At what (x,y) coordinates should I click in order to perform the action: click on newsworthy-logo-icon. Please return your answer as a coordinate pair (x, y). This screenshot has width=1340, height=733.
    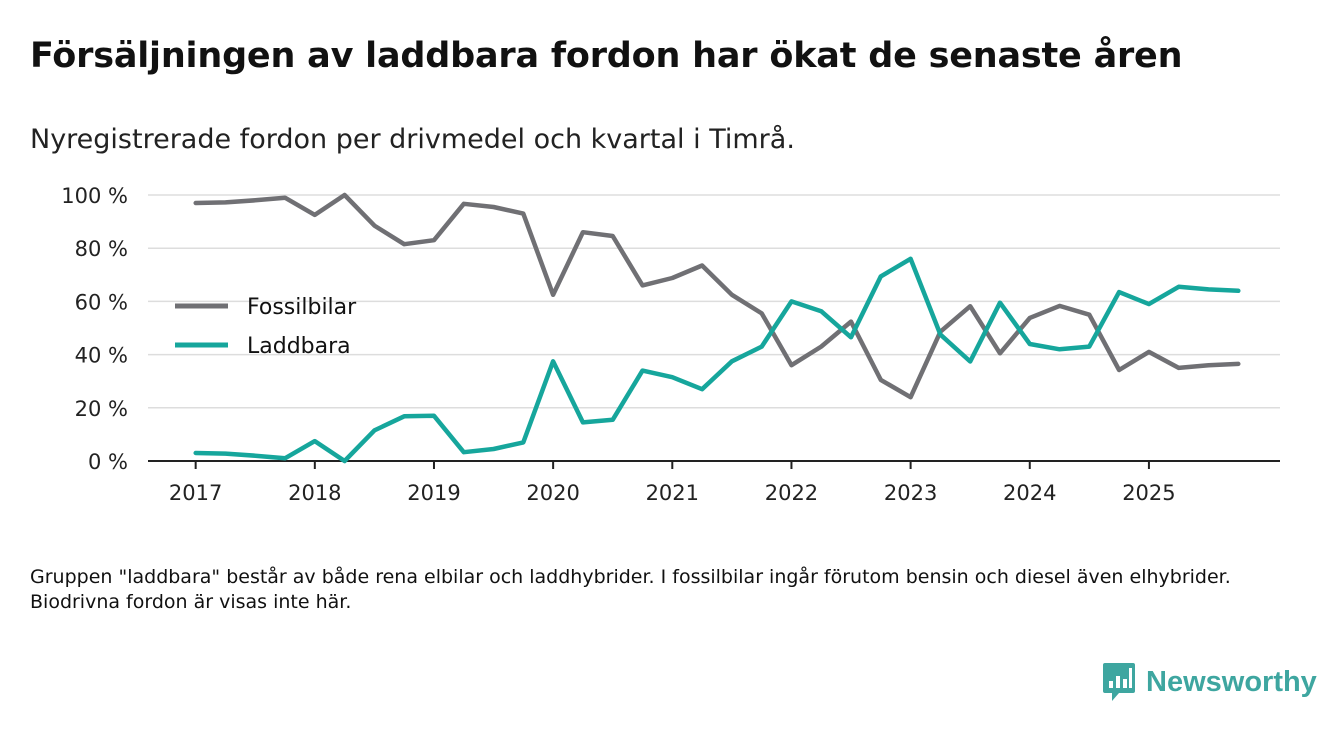
    Looking at the image, I should click on (1119, 682).